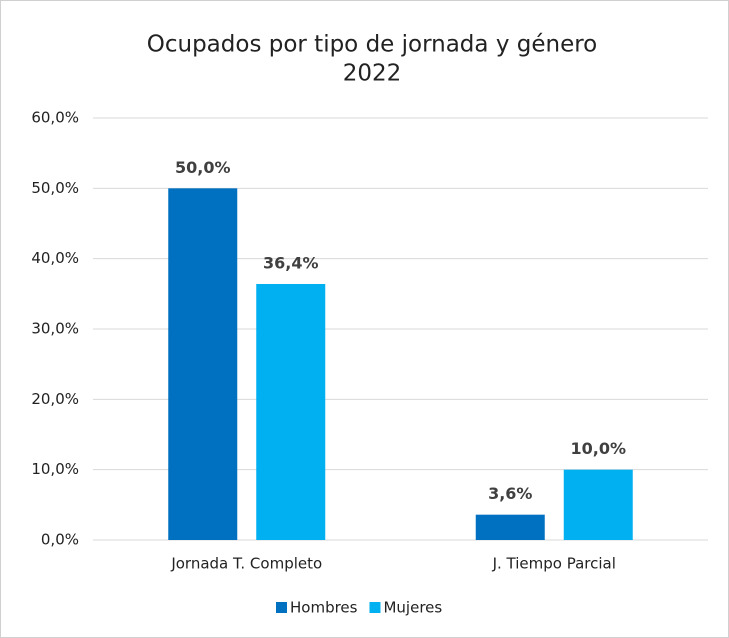 The image size is (729, 638). I want to click on y-tick-label: 0,0%, so click(60, 540).